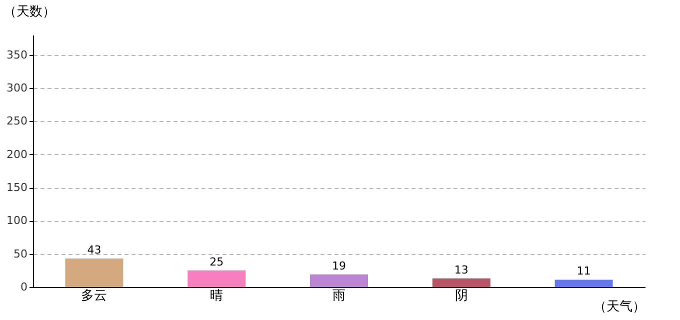 The height and width of the screenshot is (320, 680). I want to click on data-label: 25, so click(217, 261).